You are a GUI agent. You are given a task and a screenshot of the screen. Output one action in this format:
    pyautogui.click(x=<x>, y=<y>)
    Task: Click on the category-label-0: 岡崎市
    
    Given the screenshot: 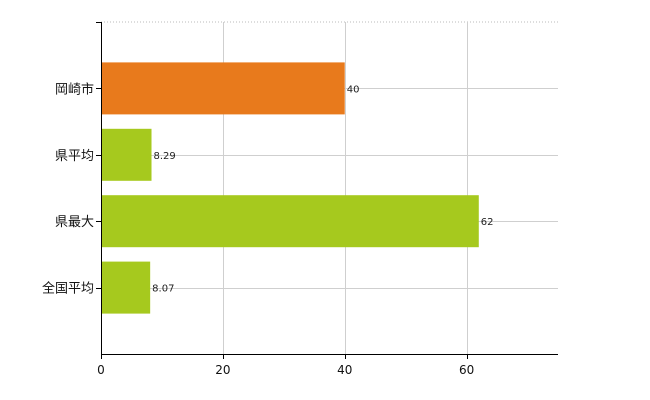 What is the action you would take?
    pyautogui.click(x=74, y=89)
    